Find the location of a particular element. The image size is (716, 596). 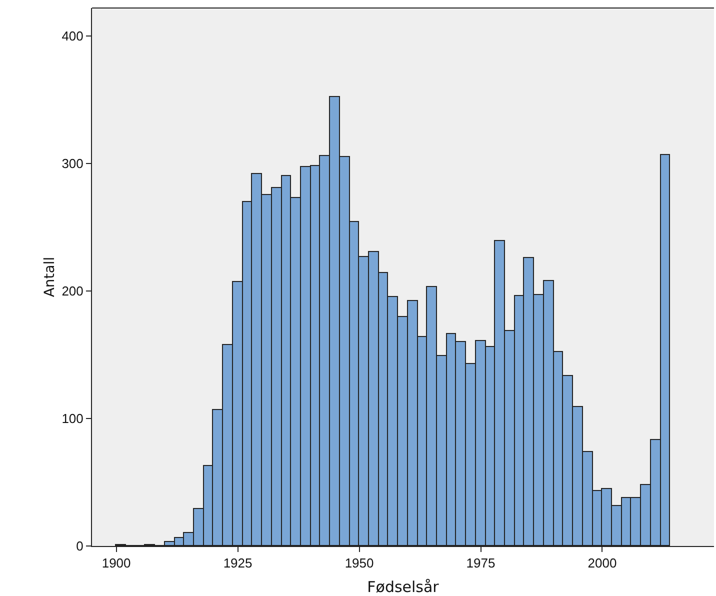

y-tick-label: 0 is located at coordinates (80, 546).